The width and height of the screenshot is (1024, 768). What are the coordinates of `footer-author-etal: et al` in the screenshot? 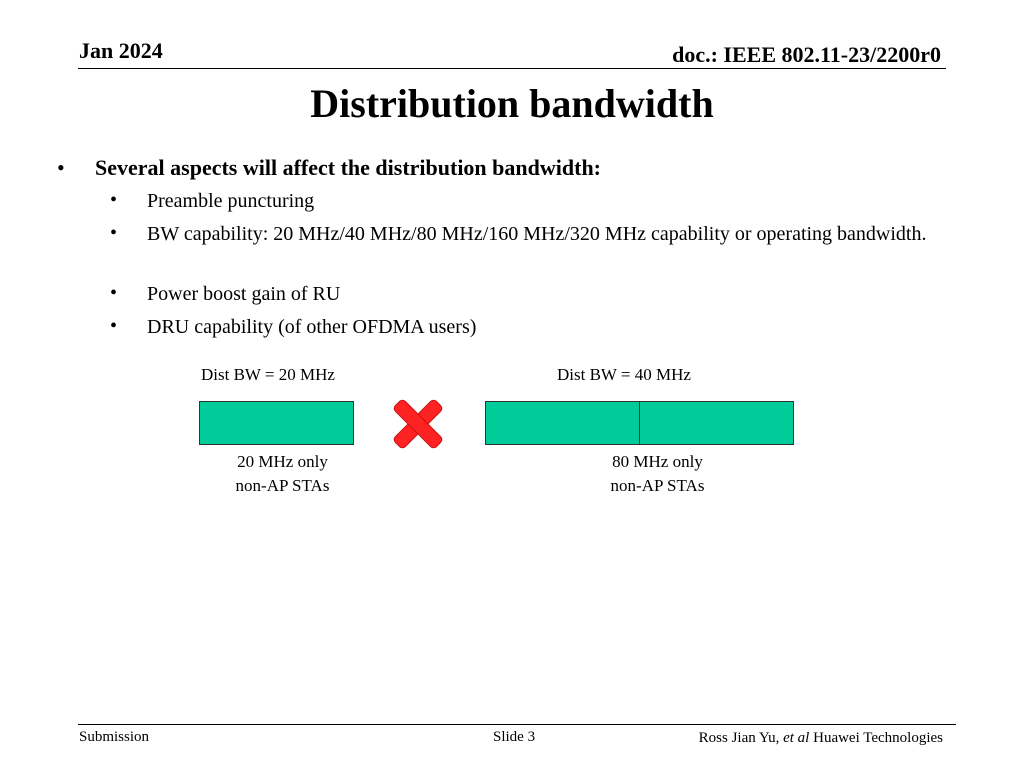 It's located at (796, 738).